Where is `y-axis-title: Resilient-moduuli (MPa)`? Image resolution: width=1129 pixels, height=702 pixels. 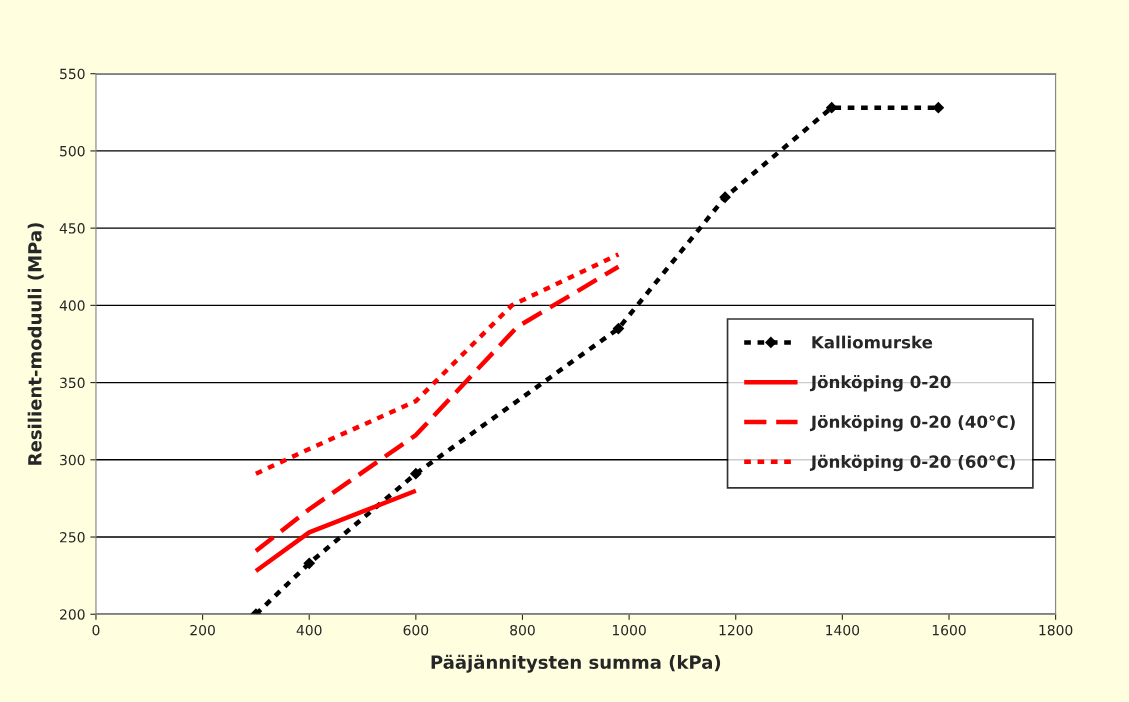 y-axis-title: Resilient-moduuli (MPa) is located at coordinates (35, 344).